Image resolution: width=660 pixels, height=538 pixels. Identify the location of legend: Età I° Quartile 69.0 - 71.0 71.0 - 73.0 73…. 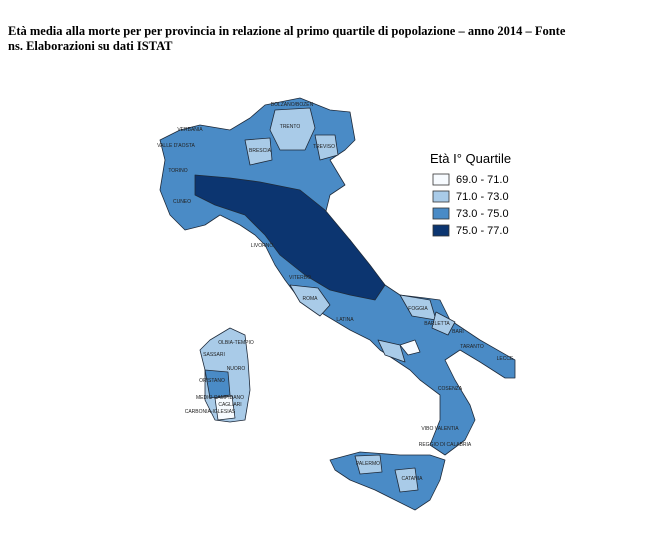
(470, 194).